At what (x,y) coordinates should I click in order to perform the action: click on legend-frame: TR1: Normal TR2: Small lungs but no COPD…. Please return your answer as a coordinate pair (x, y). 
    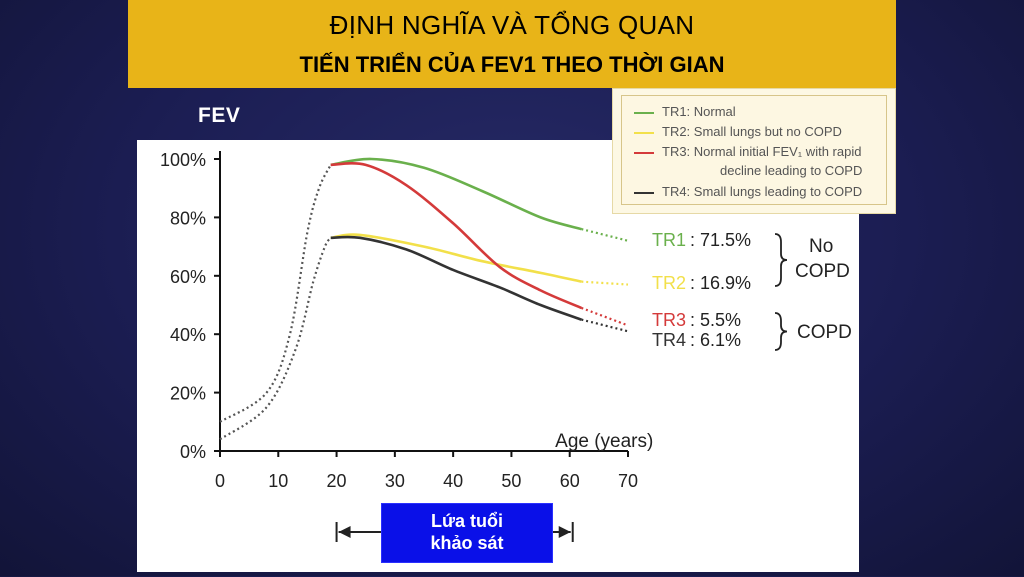
    Looking at the image, I should click on (754, 150).